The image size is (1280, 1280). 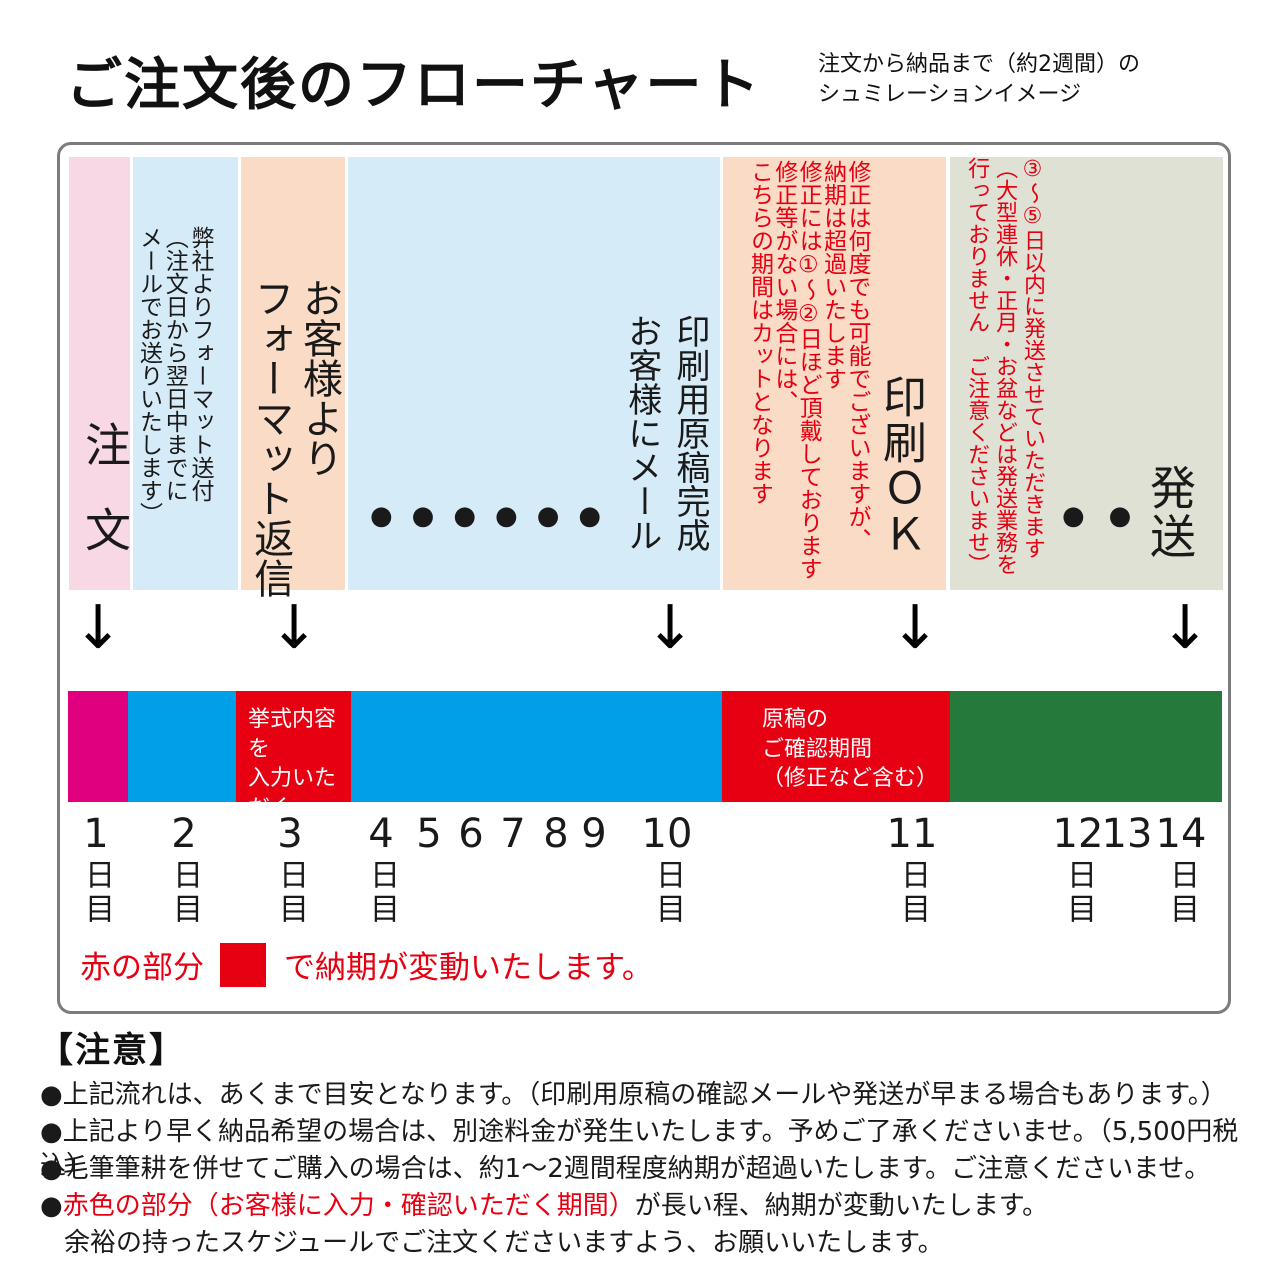 I want to click on day-marker: 5, so click(x=429, y=843).